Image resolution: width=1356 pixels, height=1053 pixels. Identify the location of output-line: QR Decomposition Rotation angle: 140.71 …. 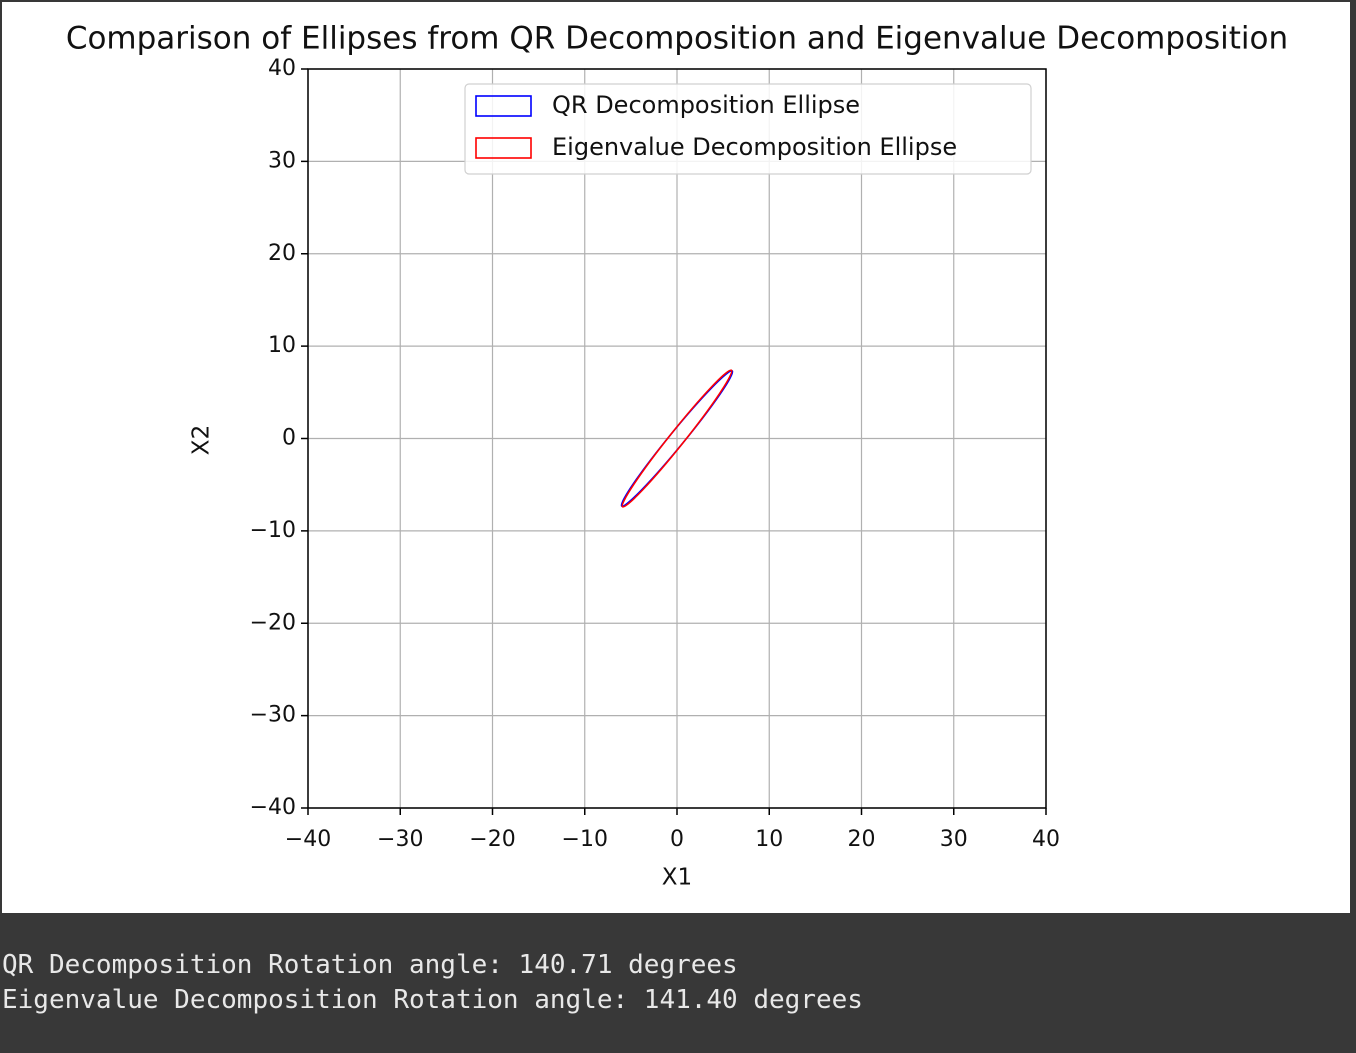
(370, 965).